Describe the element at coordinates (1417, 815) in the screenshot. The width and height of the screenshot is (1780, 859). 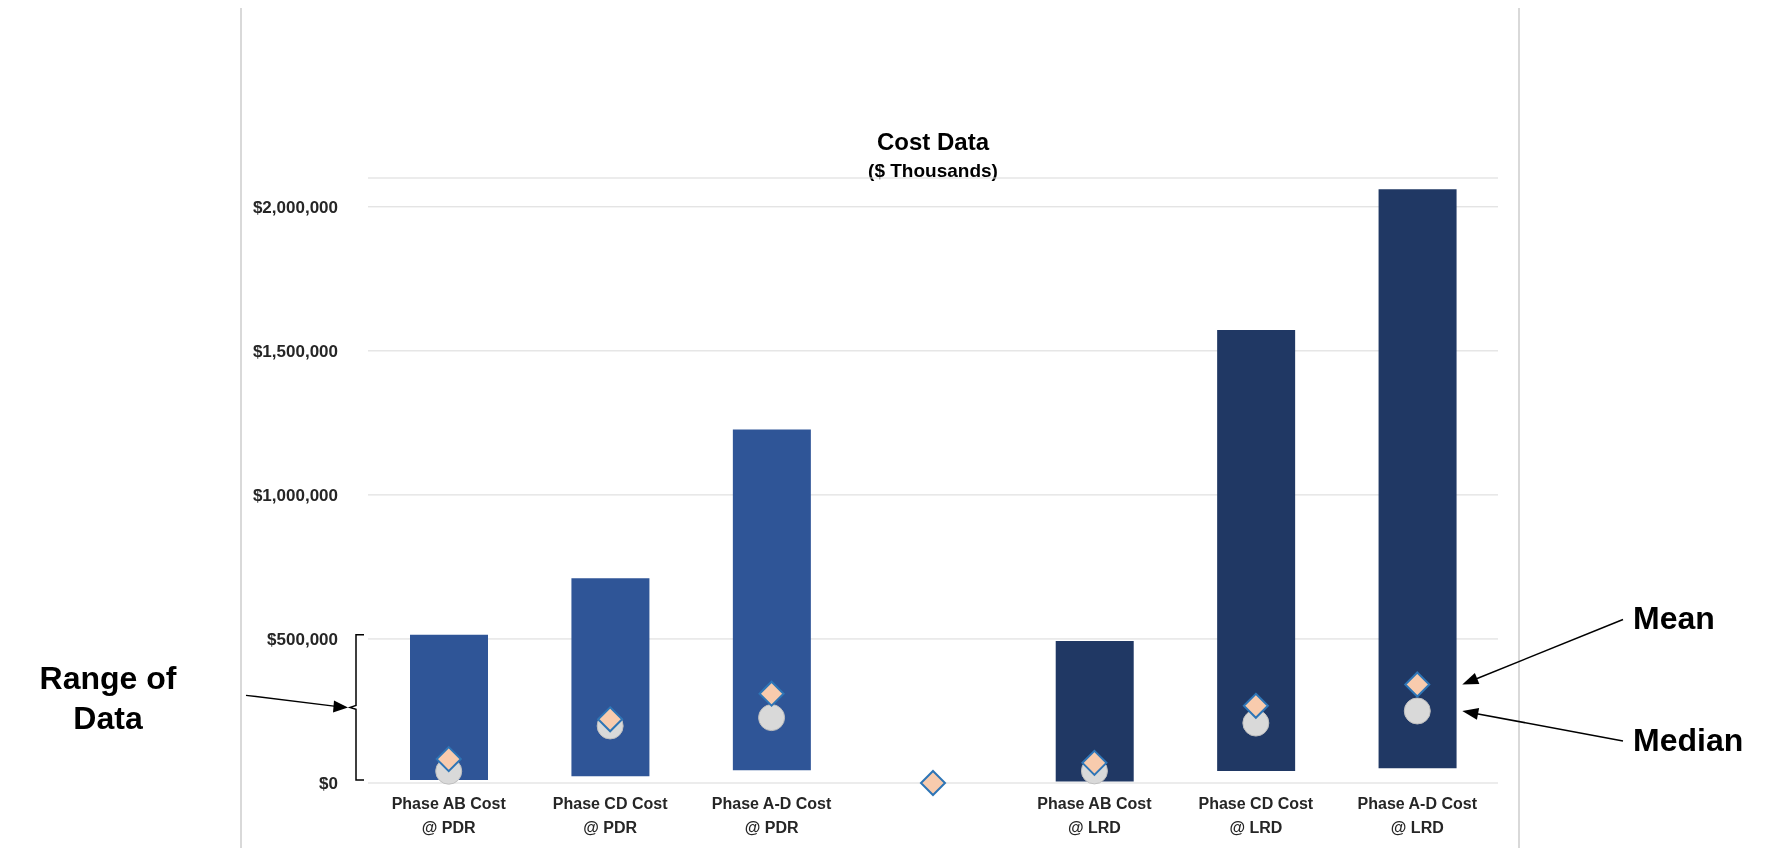
I see `x-tick-label: Phase A-D Cost @ LRD` at that location.